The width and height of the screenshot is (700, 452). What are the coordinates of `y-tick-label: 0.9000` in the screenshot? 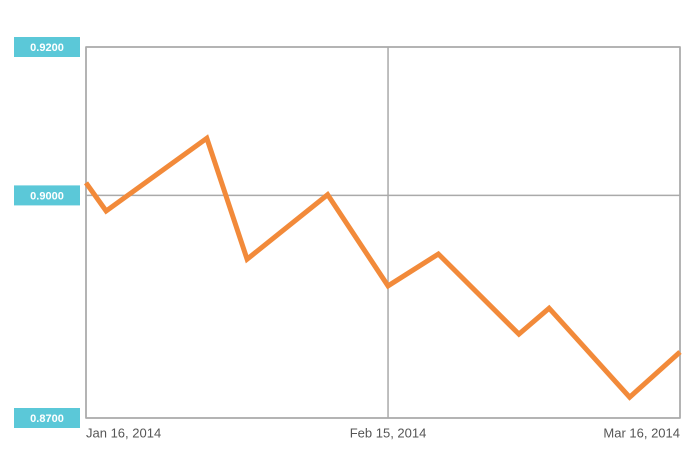 It's located at (47, 196).